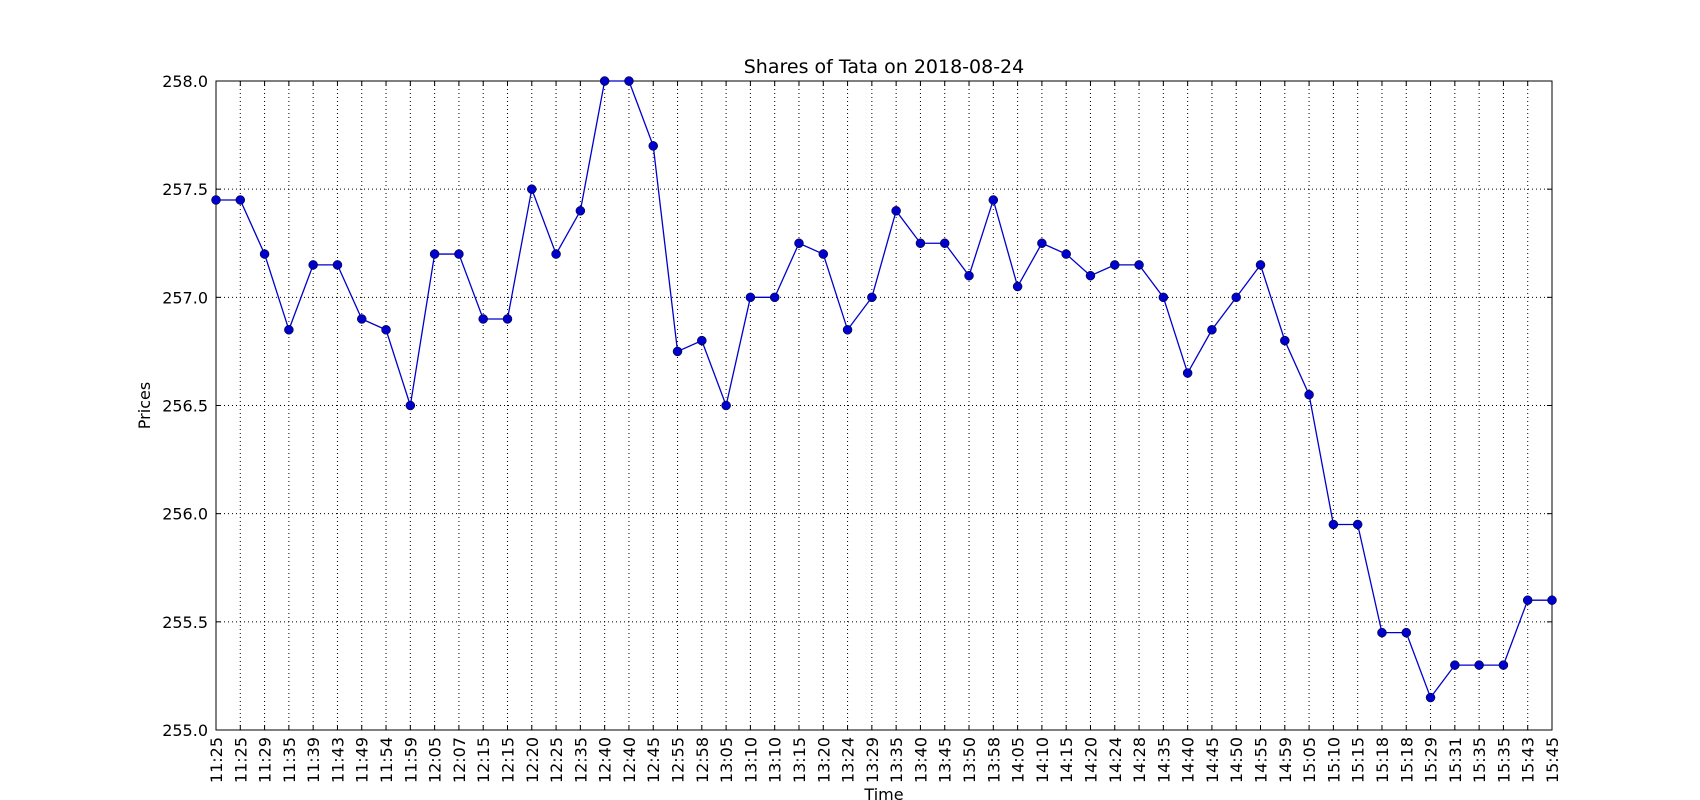 The height and width of the screenshot is (800, 1700). What do you see at coordinates (532, 760) in the screenshot?
I see `x-tick-label: 12:20` at bounding box center [532, 760].